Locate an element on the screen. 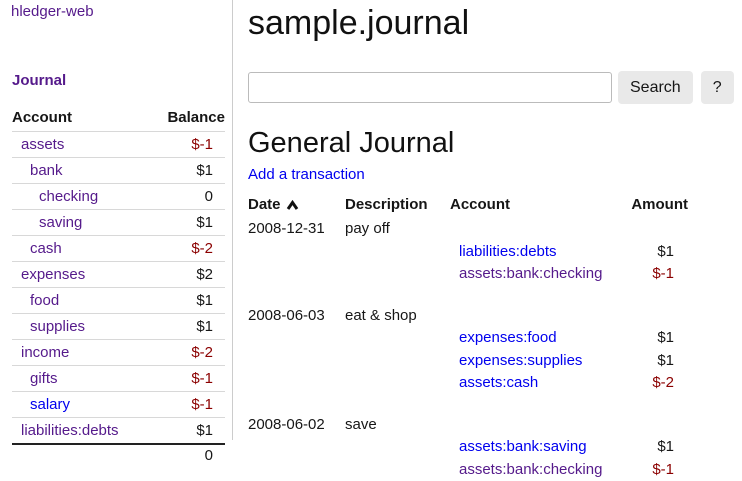 This screenshot has width=742, height=481. account-link: salary is located at coordinates (50, 404).